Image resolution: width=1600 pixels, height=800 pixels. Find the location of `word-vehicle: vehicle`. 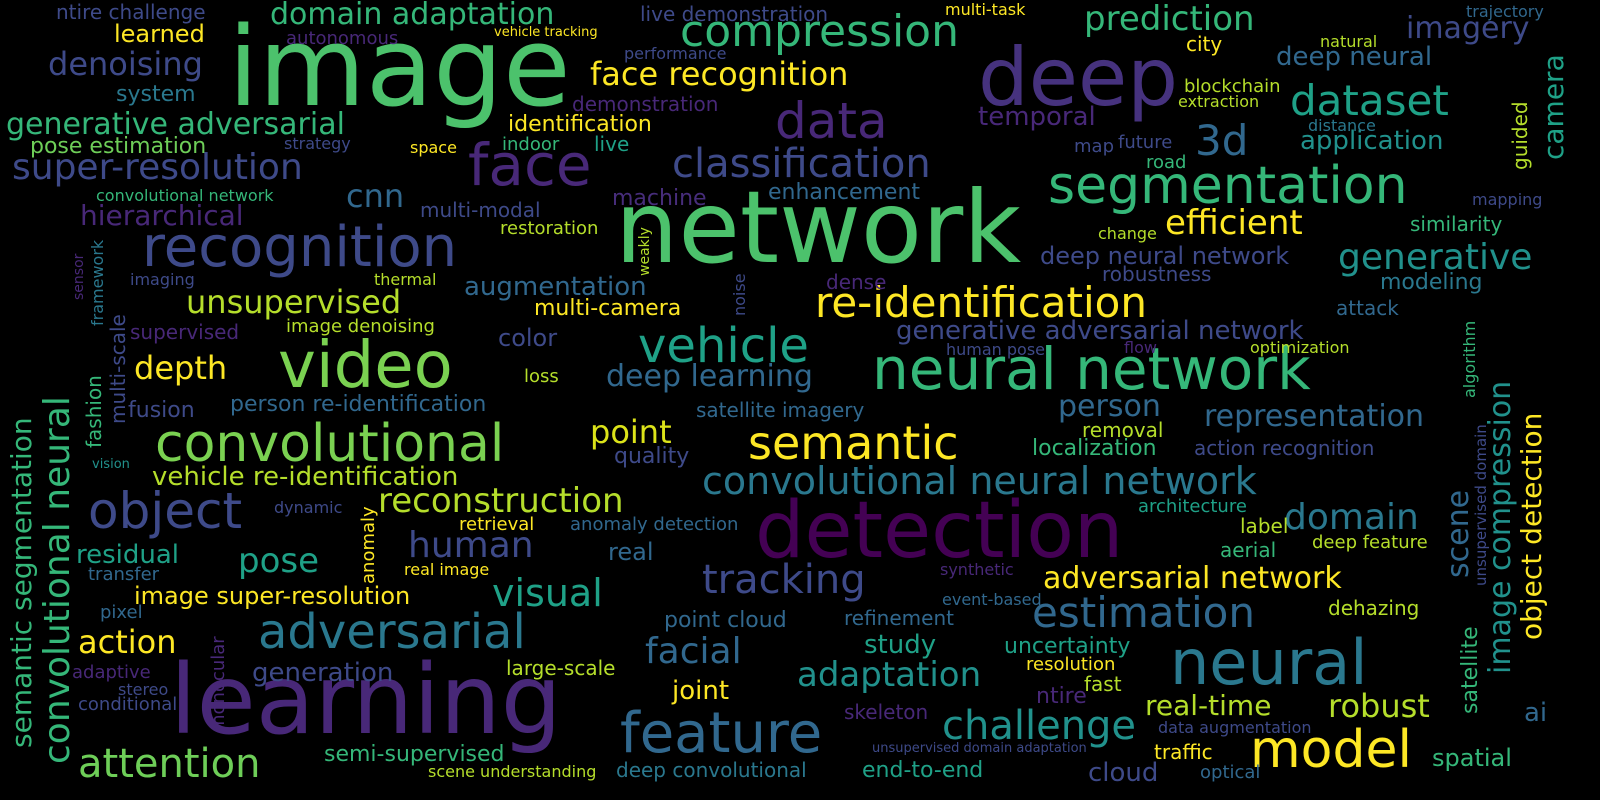

word-vehicle: vehicle is located at coordinates (723, 346).